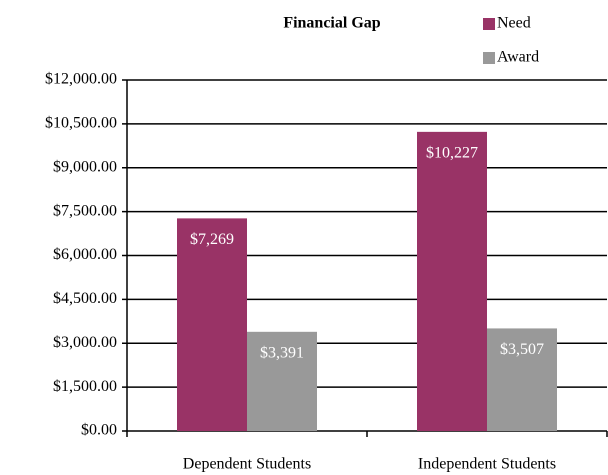 This screenshot has width=608, height=475. What do you see at coordinates (487, 464) in the screenshot?
I see `x-tick-label: Independent Students` at bounding box center [487, 464].